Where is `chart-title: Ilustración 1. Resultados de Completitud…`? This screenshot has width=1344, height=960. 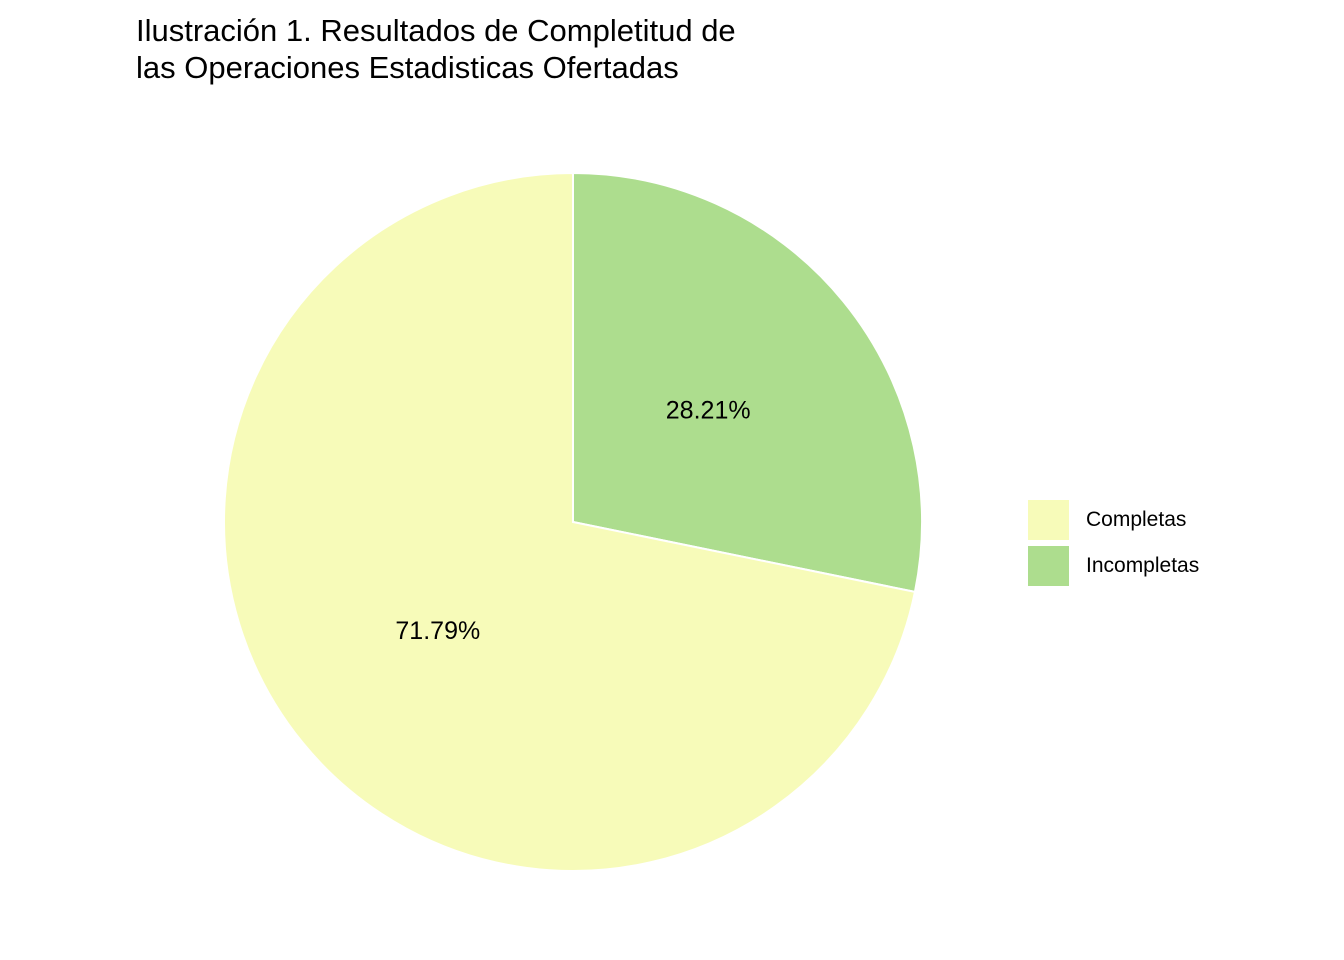 chart-title: Ilustración 1. Resultados de Completitud… is located at coordinates (516, 49).